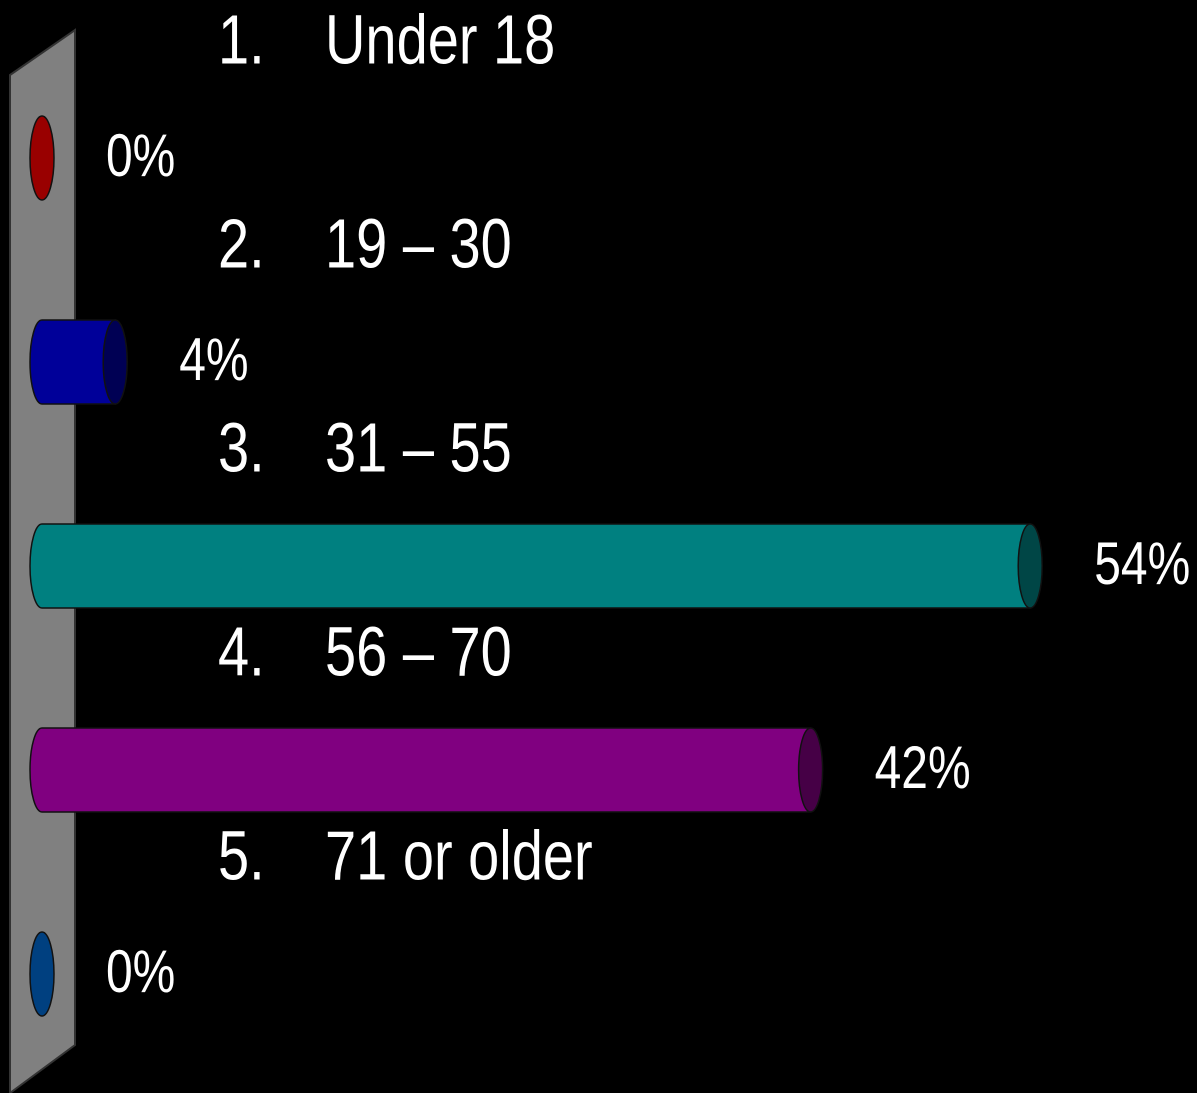 The height and width of the screenshot is (1093, 1197). What do you see at coordinates (459, 856) in the screenshot?
I see `category-label: 71 or older` at bounding box center [459, 856].